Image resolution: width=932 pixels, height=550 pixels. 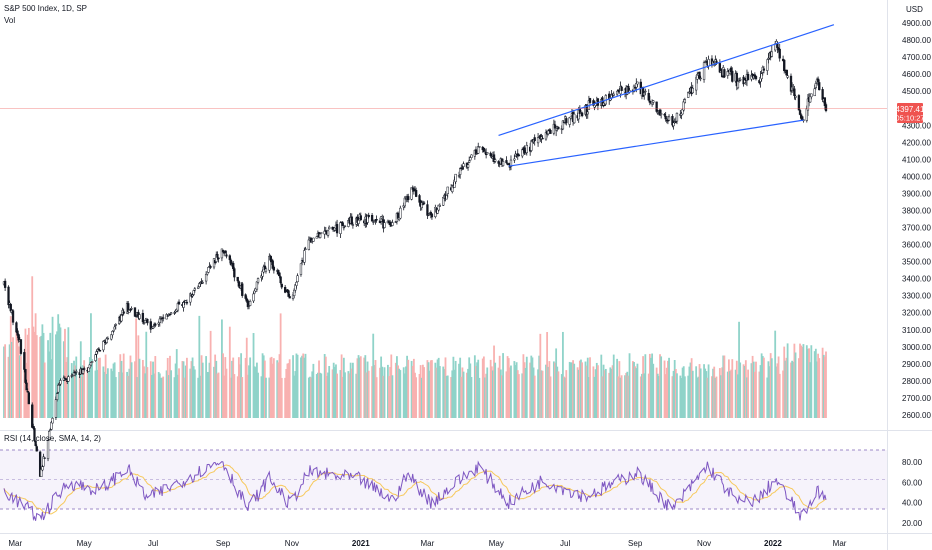 I want to click on volume-label: Vol, so click(x=9, y=20).